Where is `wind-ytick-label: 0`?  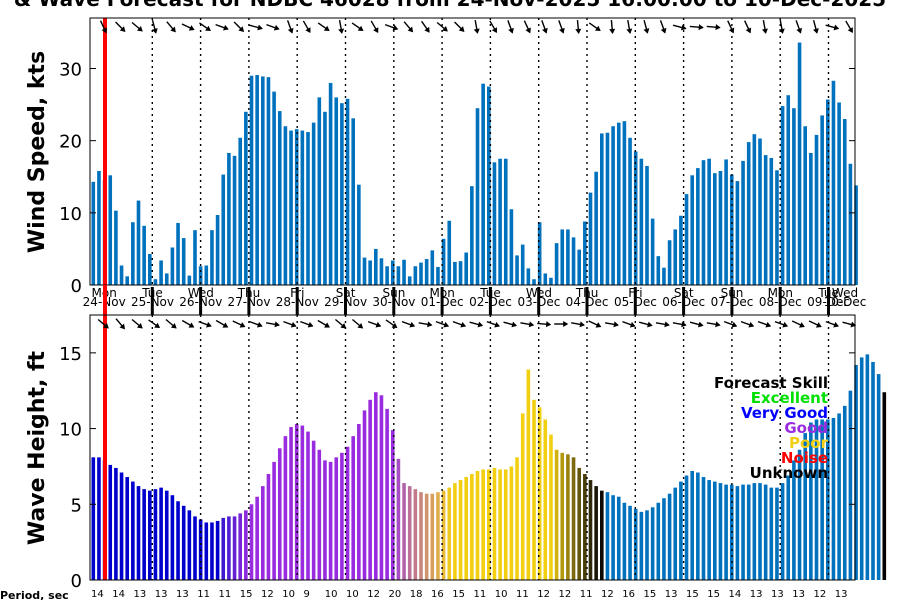
wind-ytick-label: 0 is located at coordinates (76, 286).